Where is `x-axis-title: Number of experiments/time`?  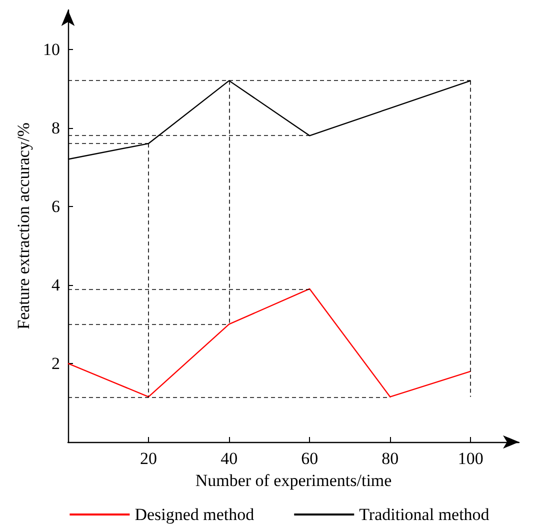
x-axis-title: Number of experiments/time is located at coordinates (293, 480).